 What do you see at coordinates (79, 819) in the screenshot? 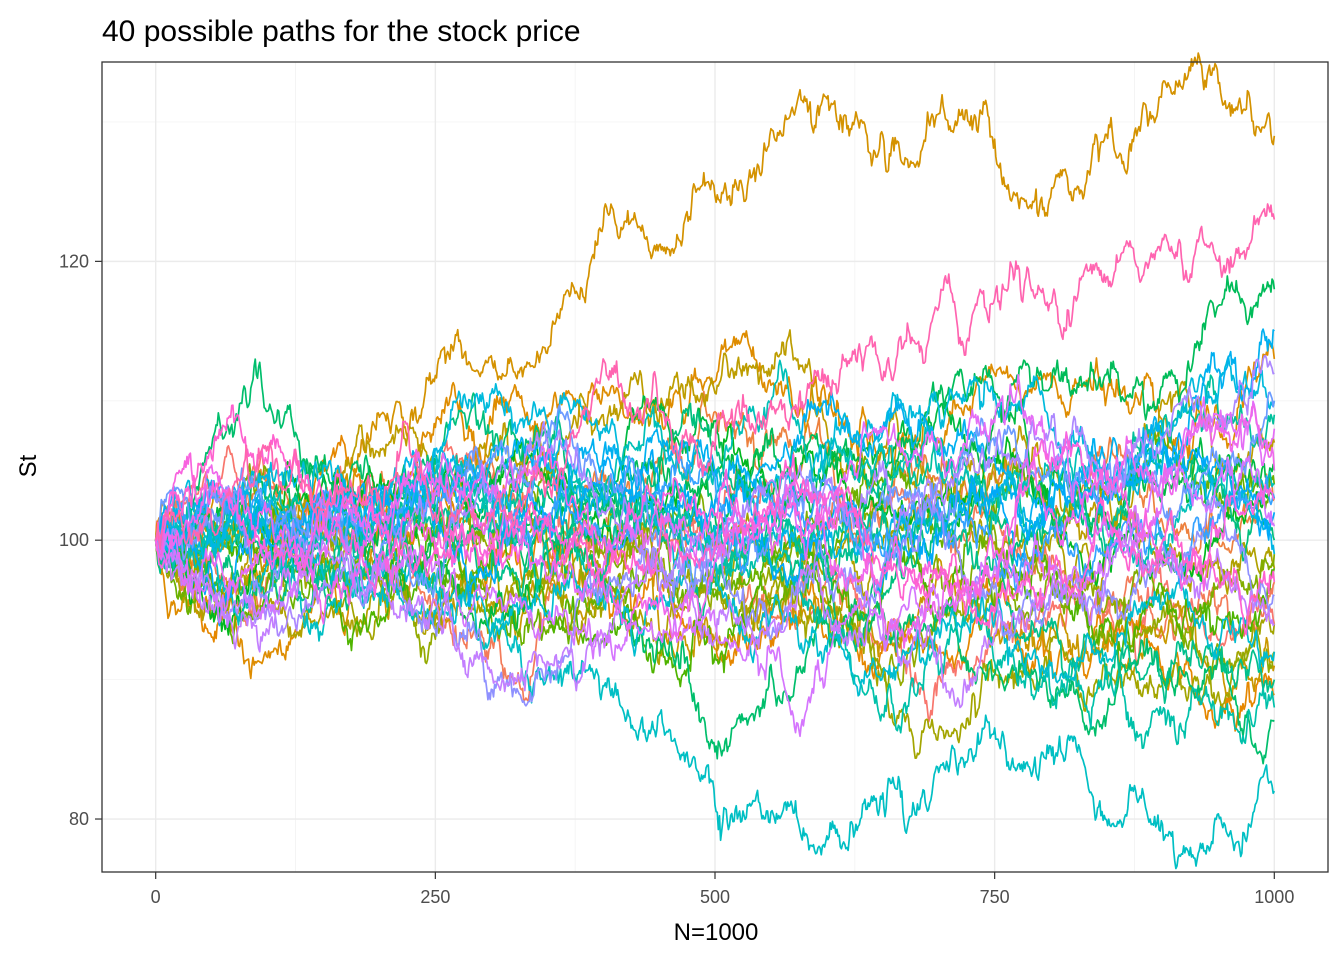
I see `y-tick-label: 80` at bounding box center [79, 819].